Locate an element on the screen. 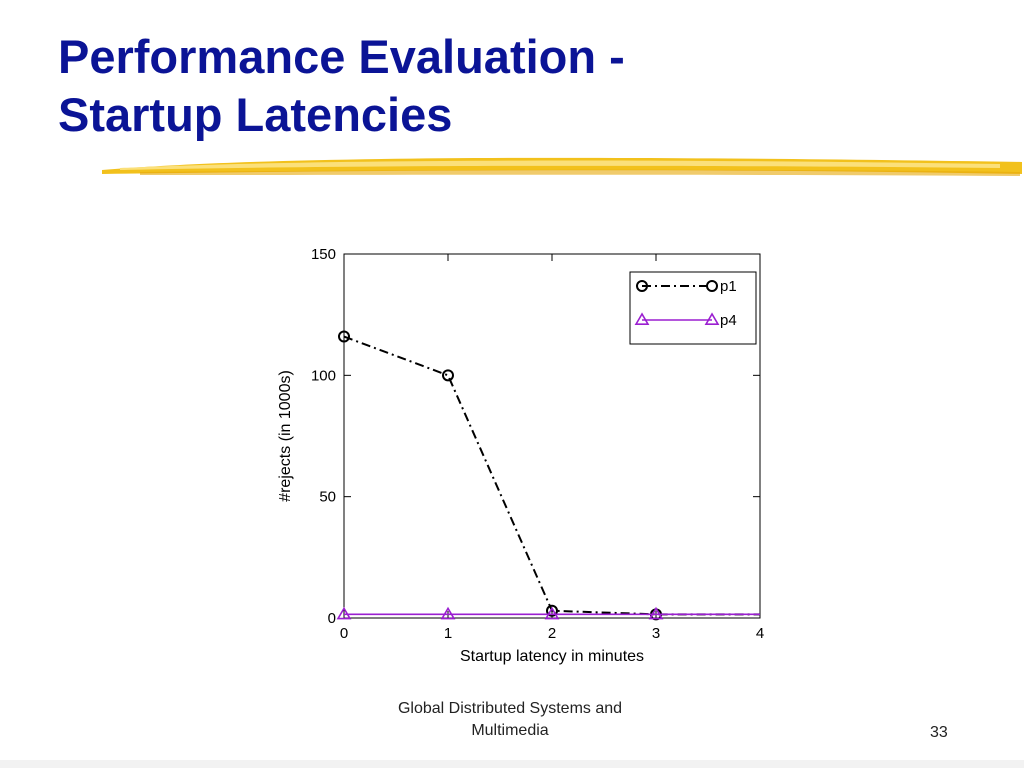 The image size is (1024, 768). x-tick-label: 4 is located at coordinates (760, 633).